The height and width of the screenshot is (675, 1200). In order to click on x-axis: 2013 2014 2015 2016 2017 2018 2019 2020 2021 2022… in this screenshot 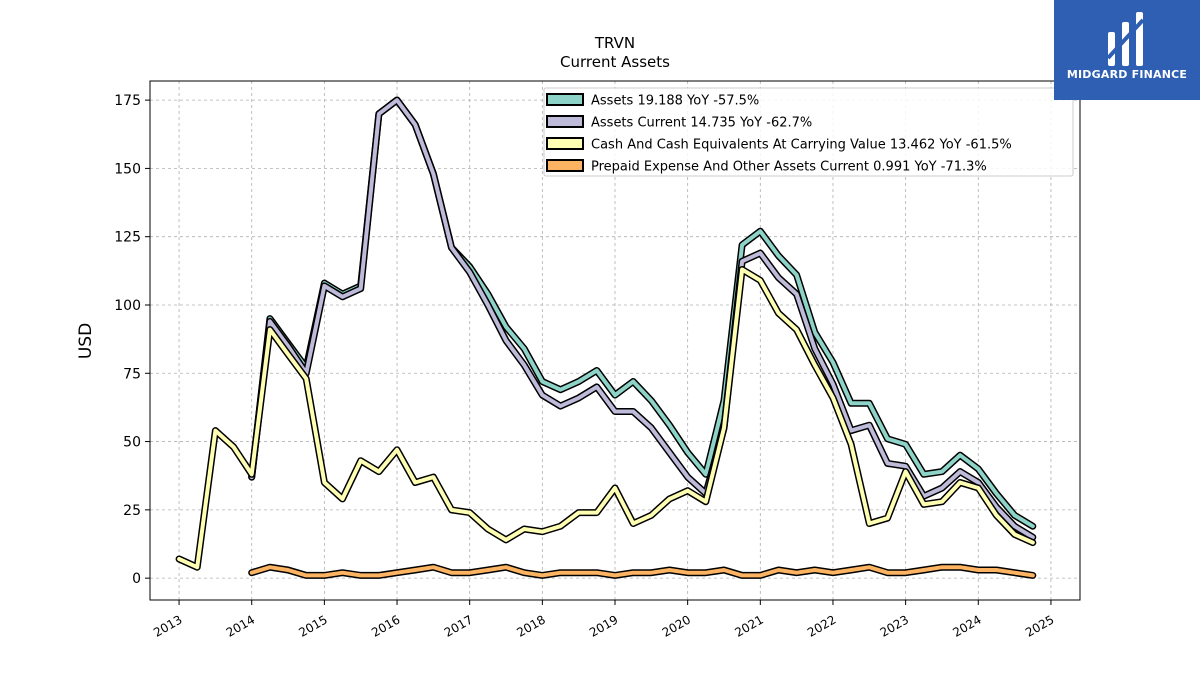, I will do `click(603, 620)`.